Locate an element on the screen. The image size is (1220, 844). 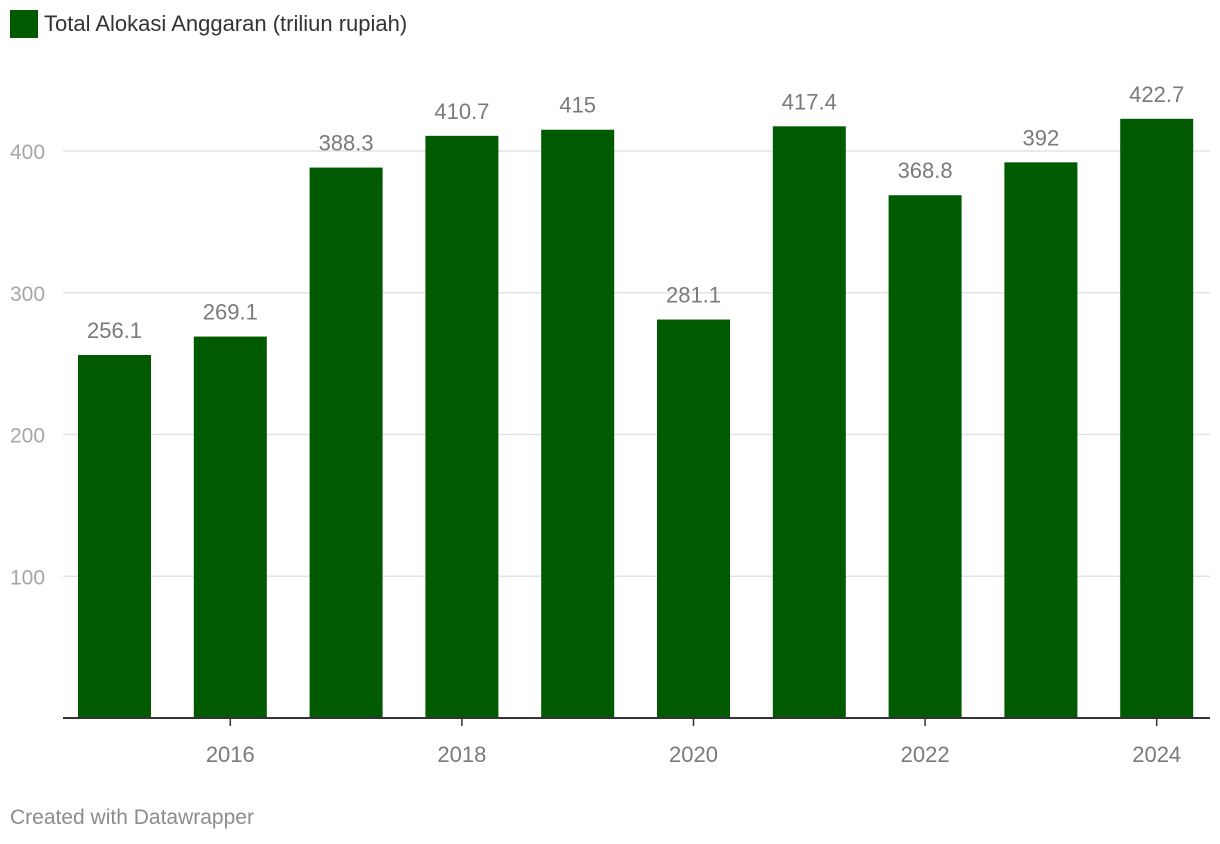
bar-value-label: 410.7 is located at coordinates (461, 111).